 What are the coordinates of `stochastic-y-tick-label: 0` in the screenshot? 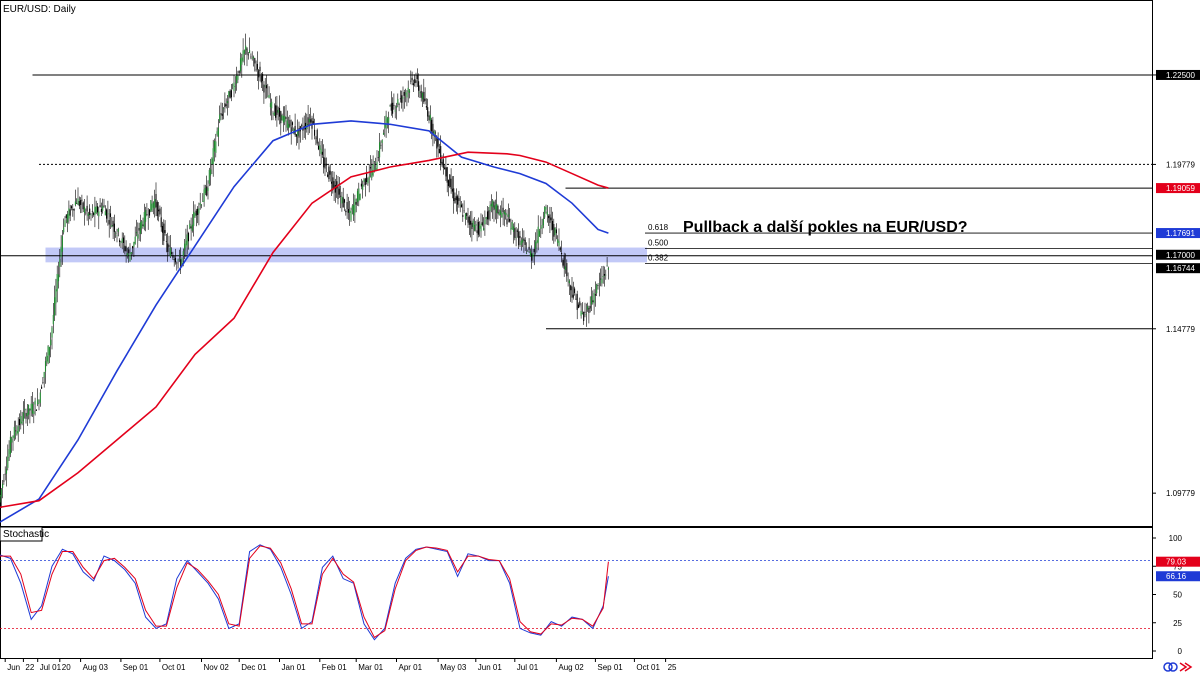 It's located at (1180, 651).